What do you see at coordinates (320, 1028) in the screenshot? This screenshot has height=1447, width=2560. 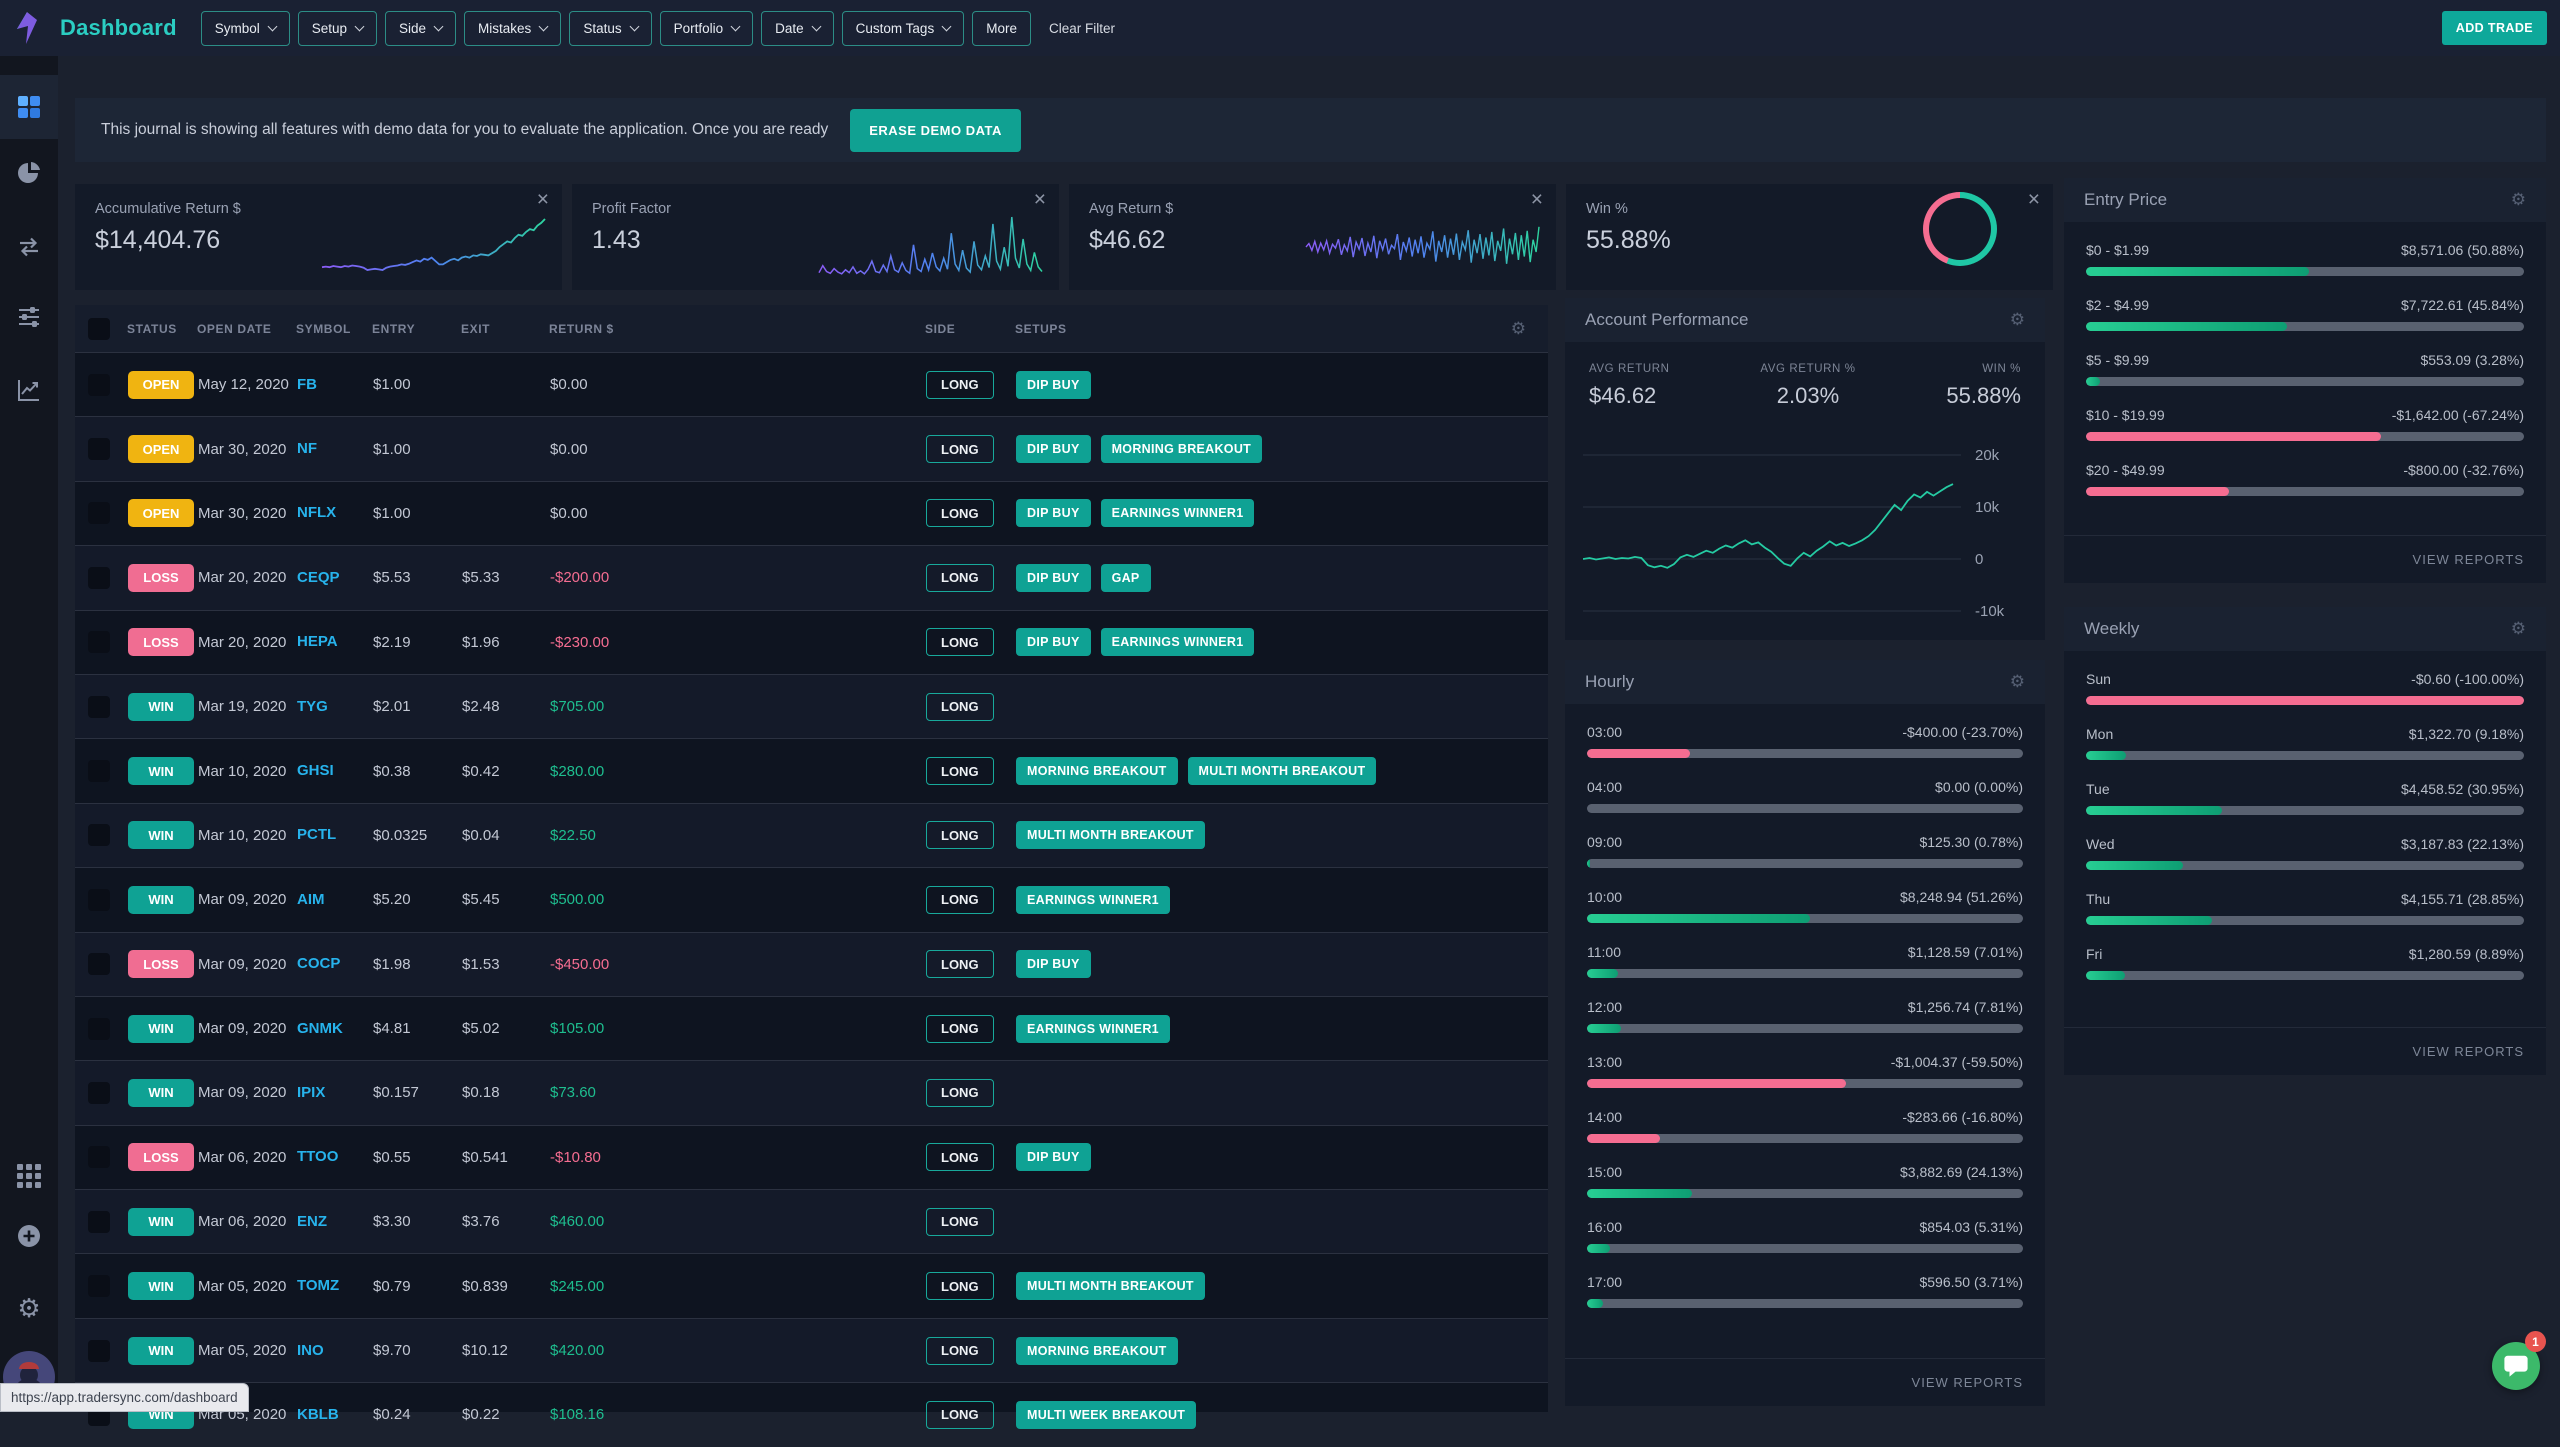 I see `symbol-link: GNMK` at bounding box center [320, 1028].